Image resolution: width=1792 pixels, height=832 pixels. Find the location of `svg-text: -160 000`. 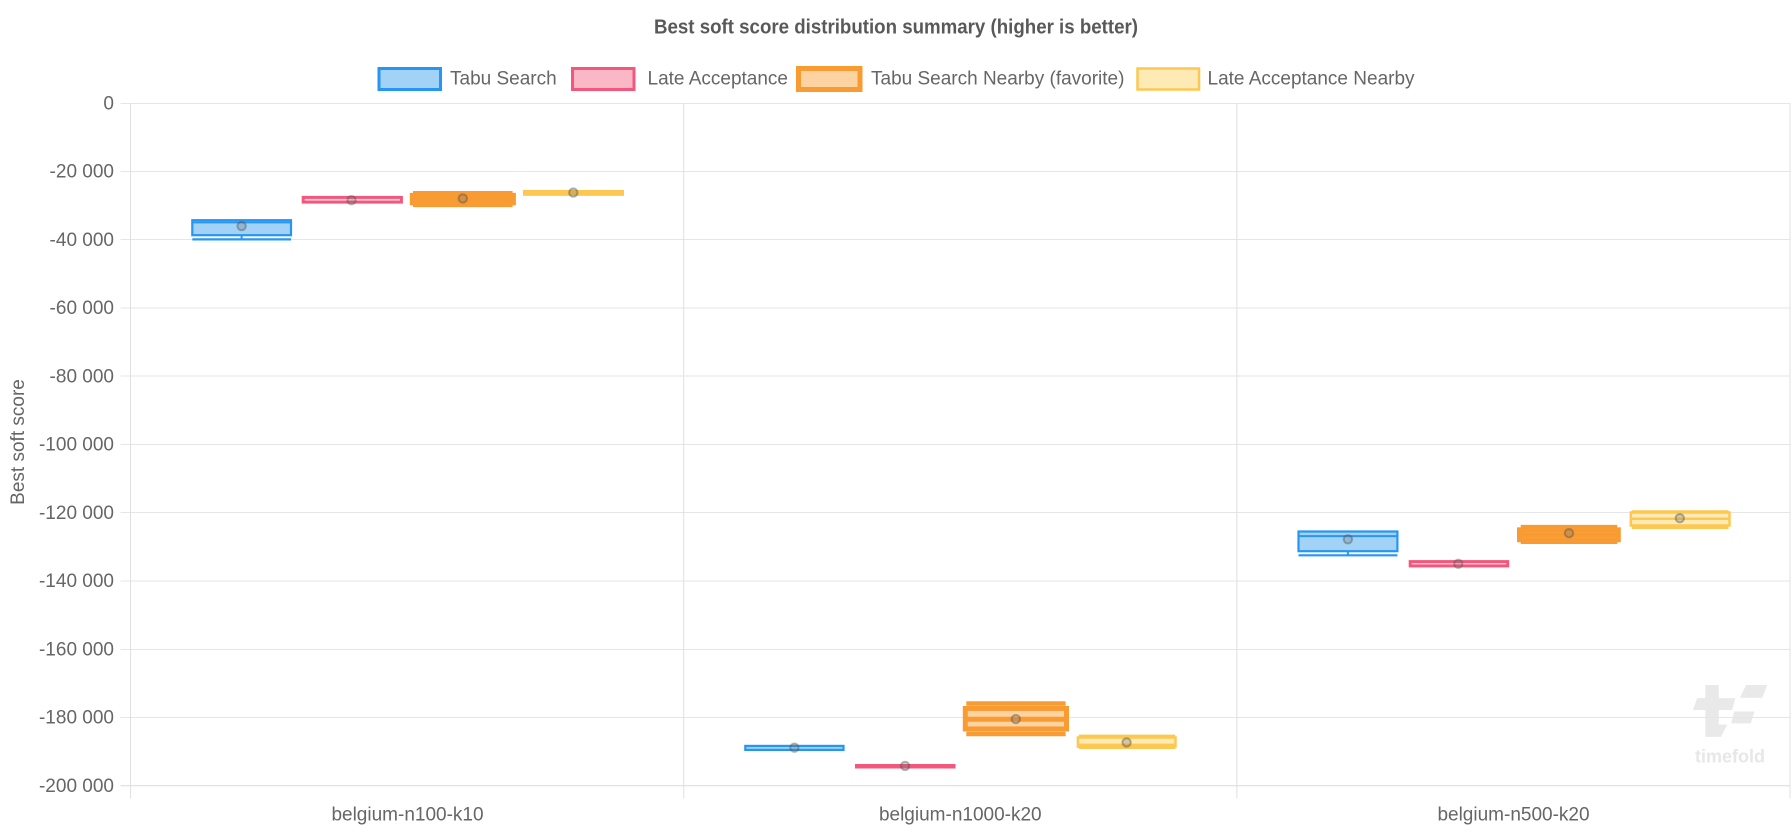

svg-text: -160 000 is located at coordinates (76, 650).